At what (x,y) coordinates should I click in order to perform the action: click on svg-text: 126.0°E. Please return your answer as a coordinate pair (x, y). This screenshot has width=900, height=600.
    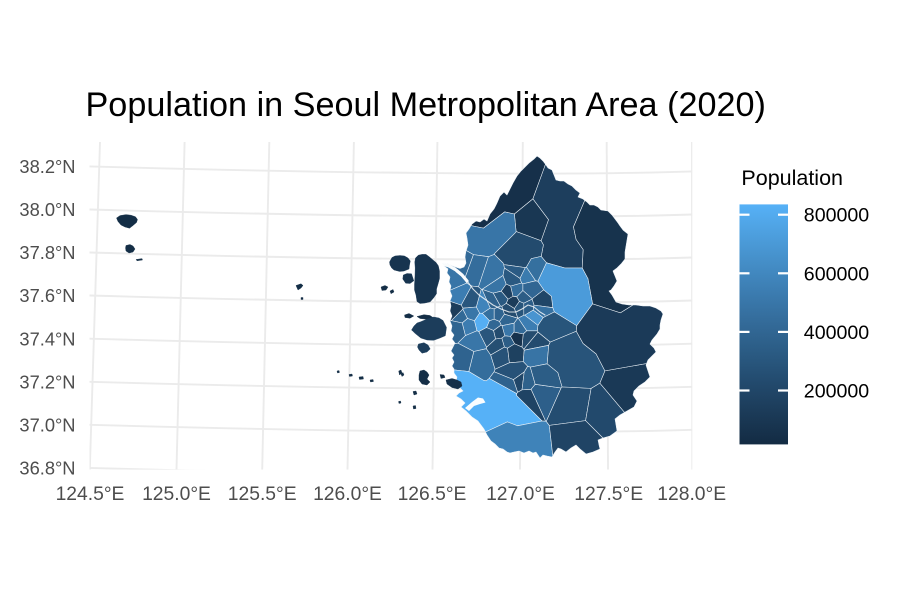
    Looking at the image, I should click on (347, 494).